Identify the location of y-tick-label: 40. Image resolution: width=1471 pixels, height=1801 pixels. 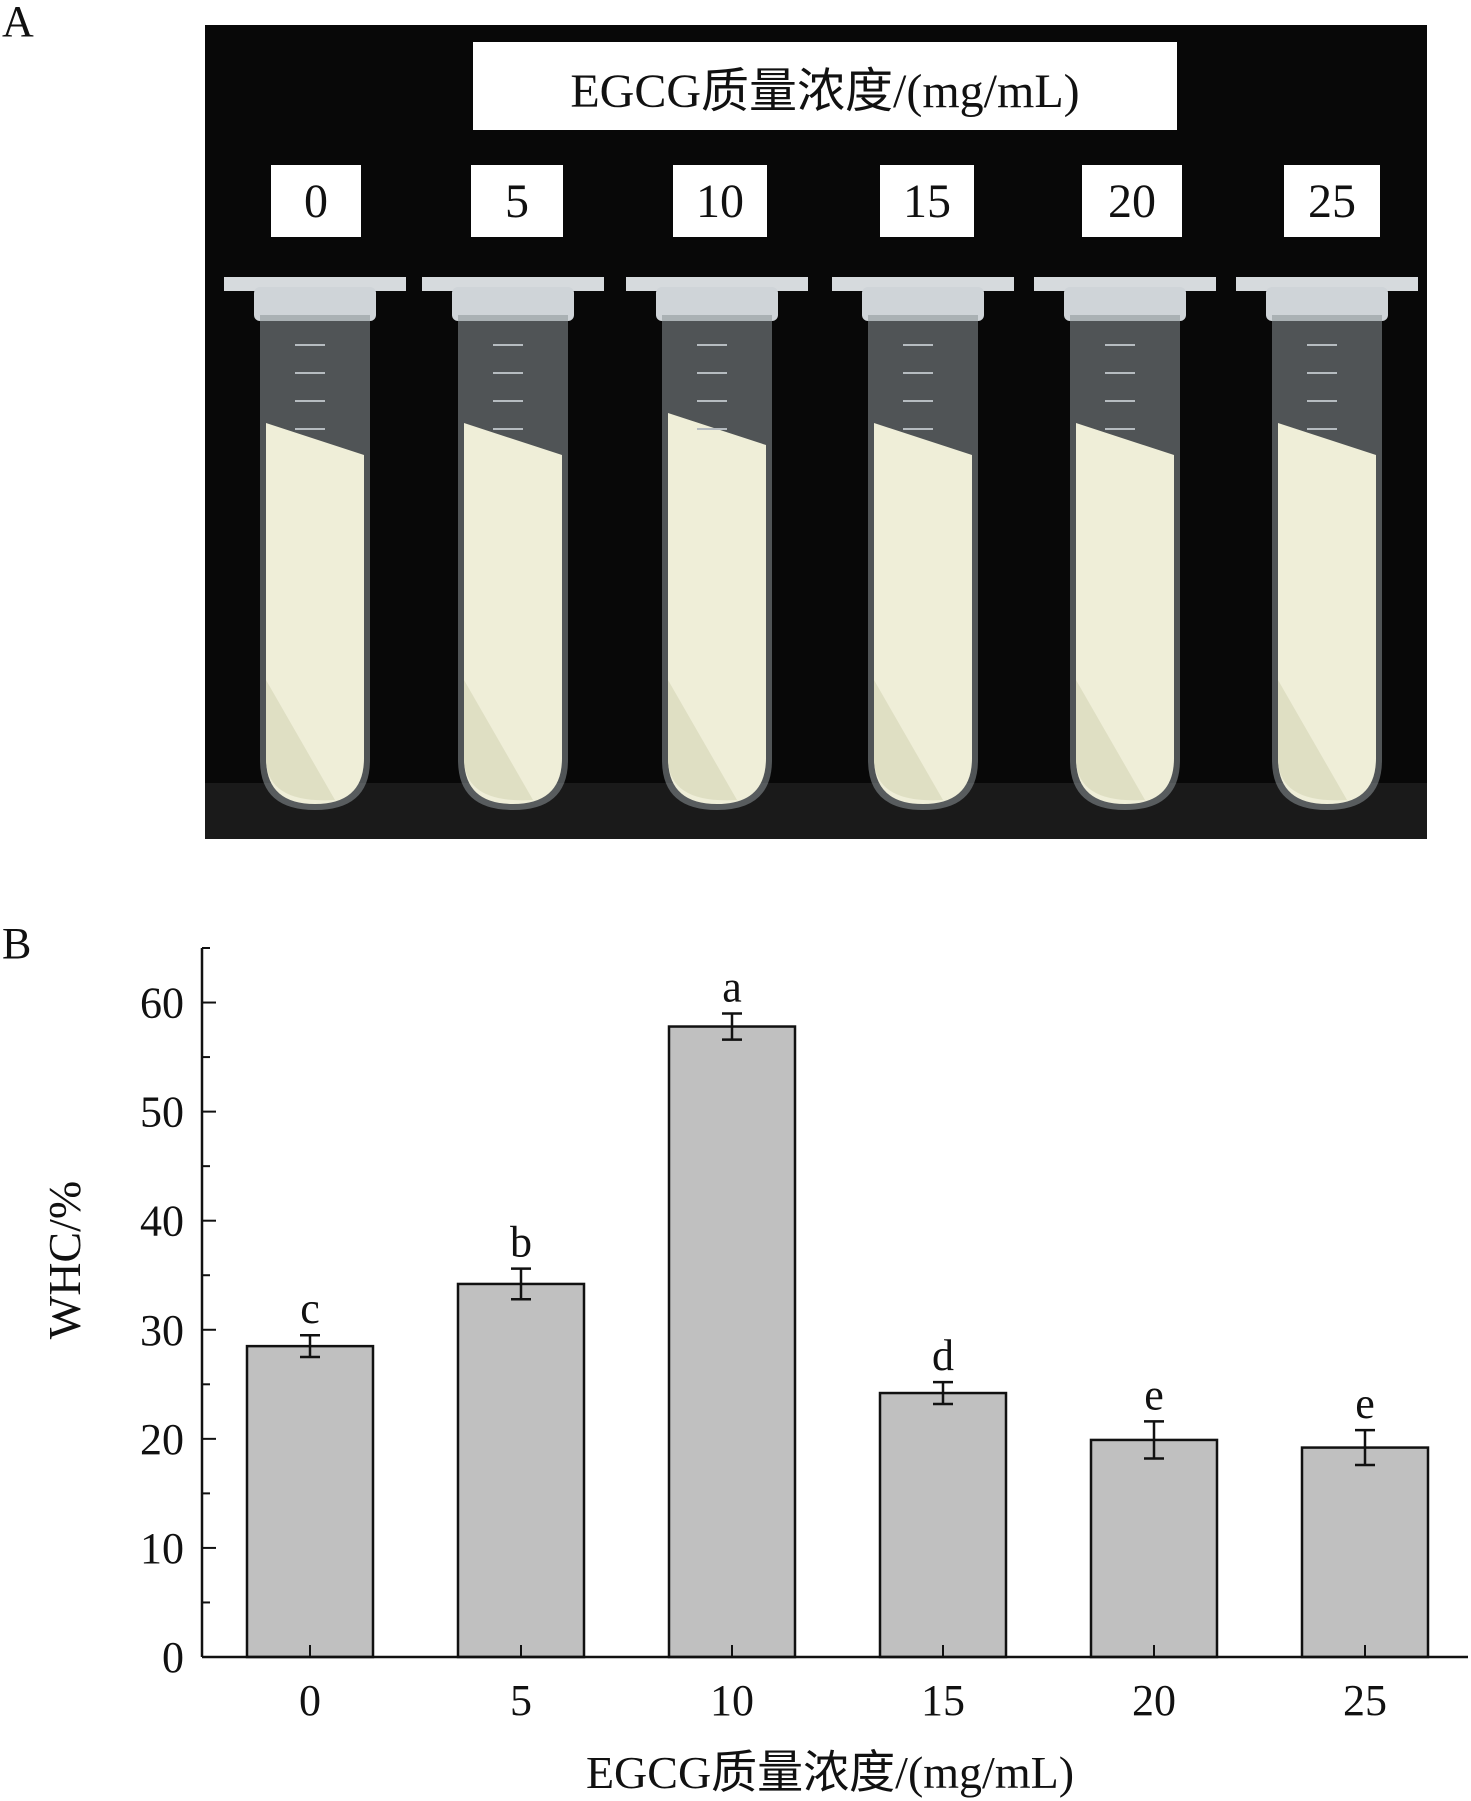
(162, 1221).